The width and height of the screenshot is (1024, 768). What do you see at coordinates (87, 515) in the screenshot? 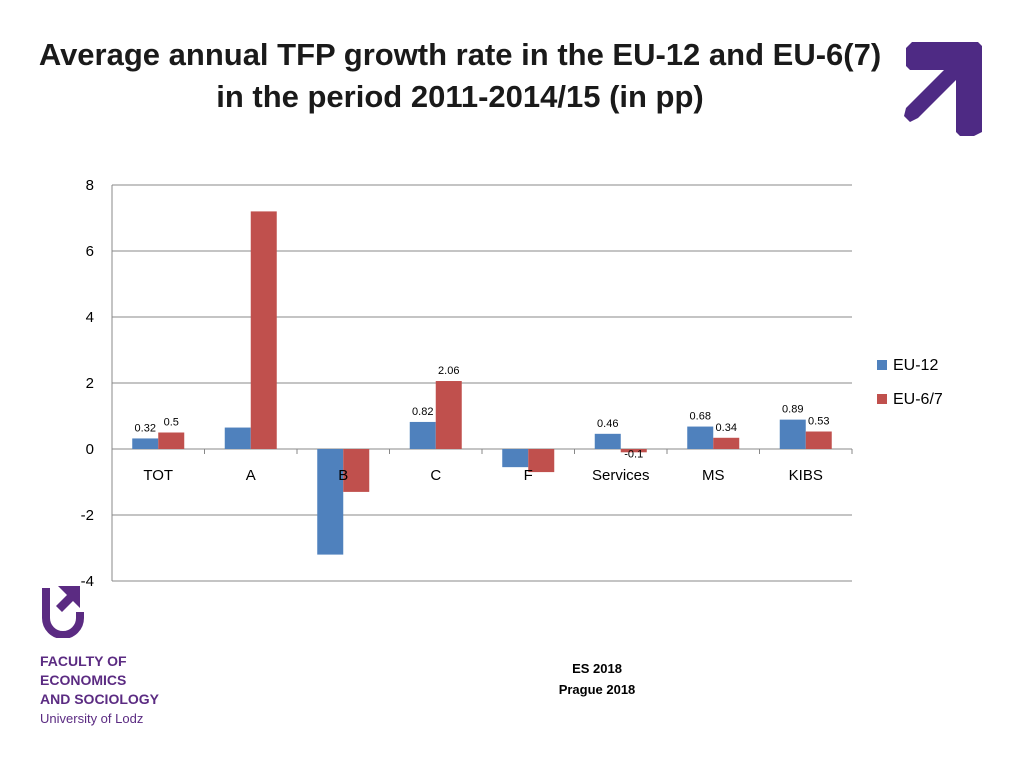
I see `y-tick-label: -2` at bounding box center [87, 515].